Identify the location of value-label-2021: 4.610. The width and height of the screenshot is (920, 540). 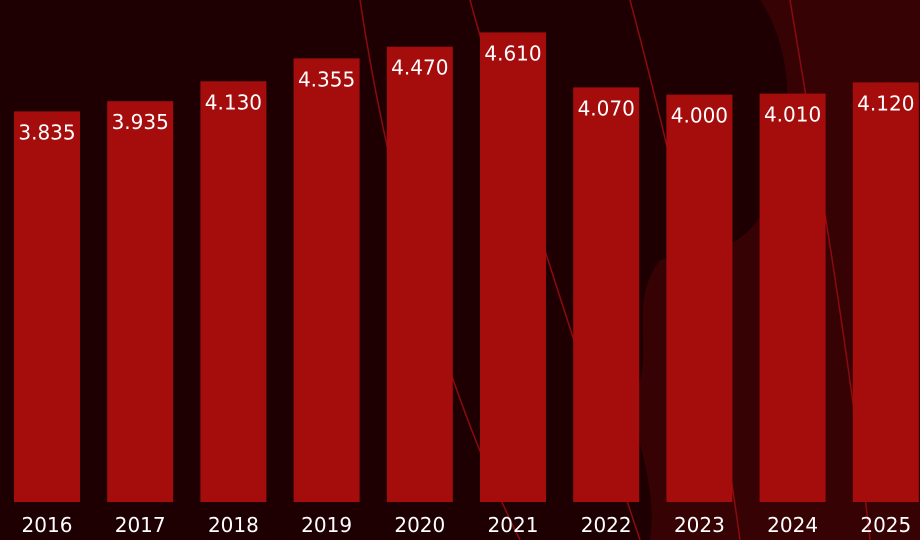
(512, 53).